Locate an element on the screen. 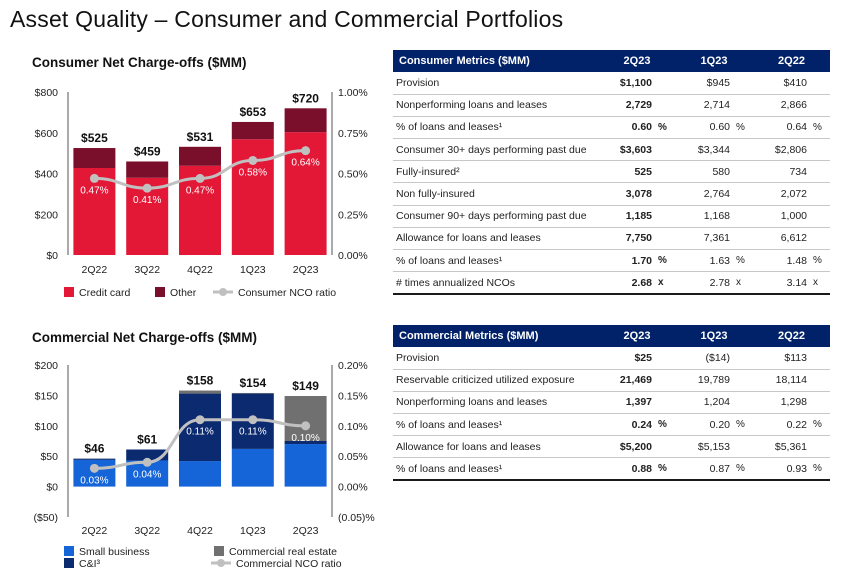 The width and height of the screenshot is (848, 580). legend-label: Consumer NCO ratio is located at coordinates (287, 293).